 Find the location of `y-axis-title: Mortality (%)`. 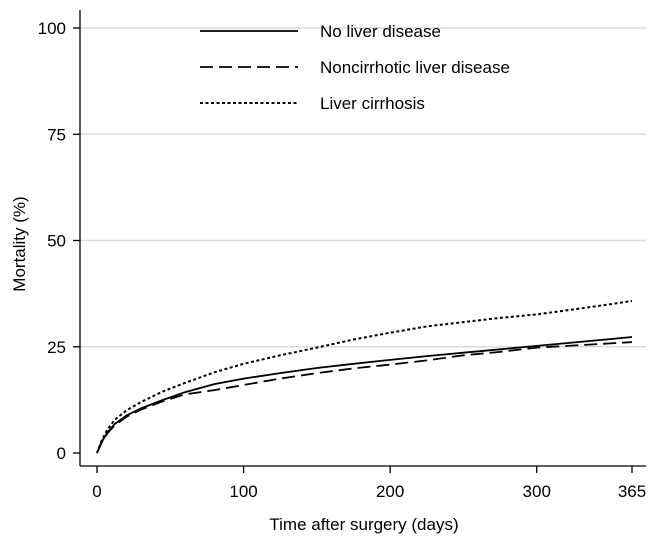

y-axis-title: Mortality (%) is located at coordinates (19, 243).